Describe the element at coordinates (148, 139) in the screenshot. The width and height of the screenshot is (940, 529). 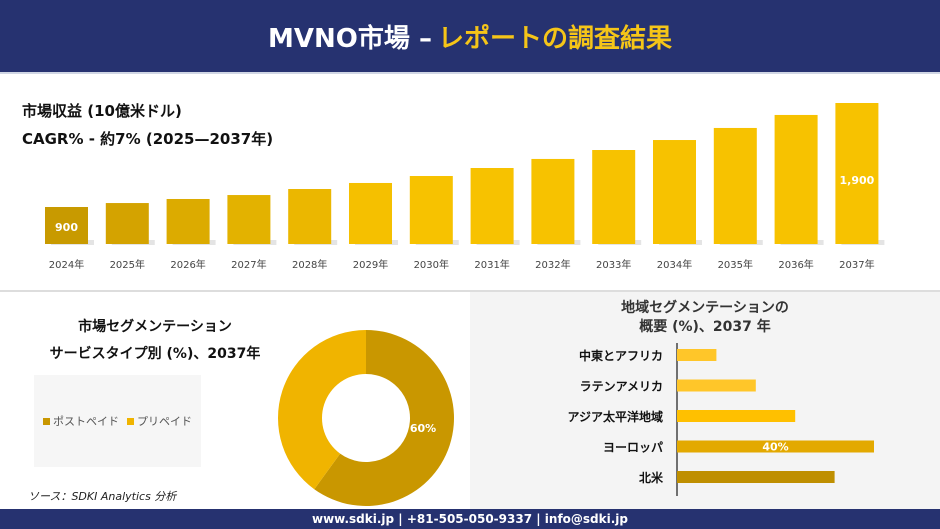
I see `cagr-text: CAGR% - 約7% (2025—2037年)` at that location.